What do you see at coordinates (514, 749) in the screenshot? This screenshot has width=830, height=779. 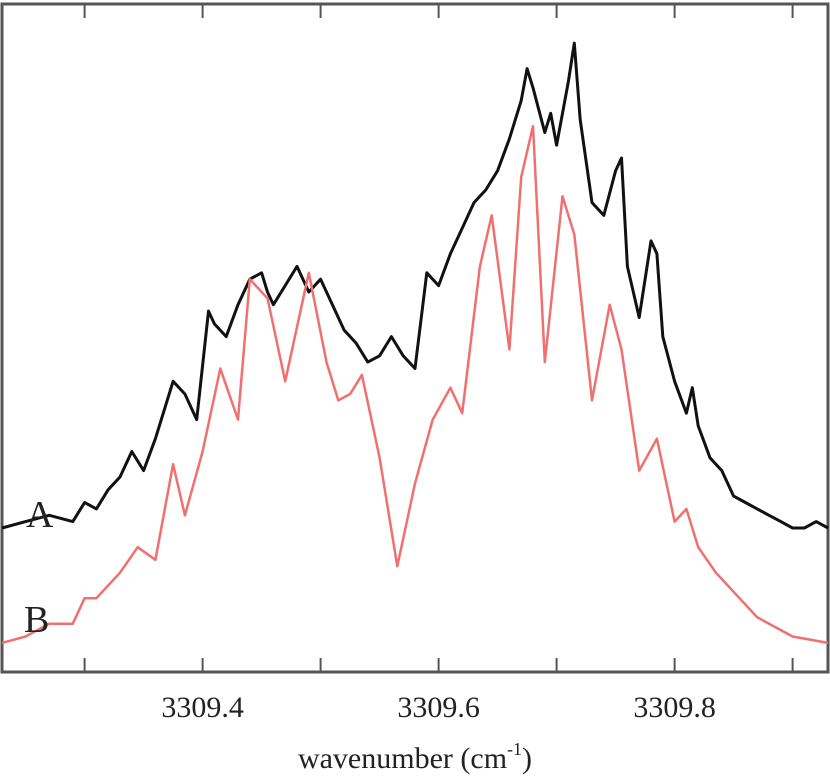 I see `x-axis-title-sup: -1` at bounding box center [514, 749].